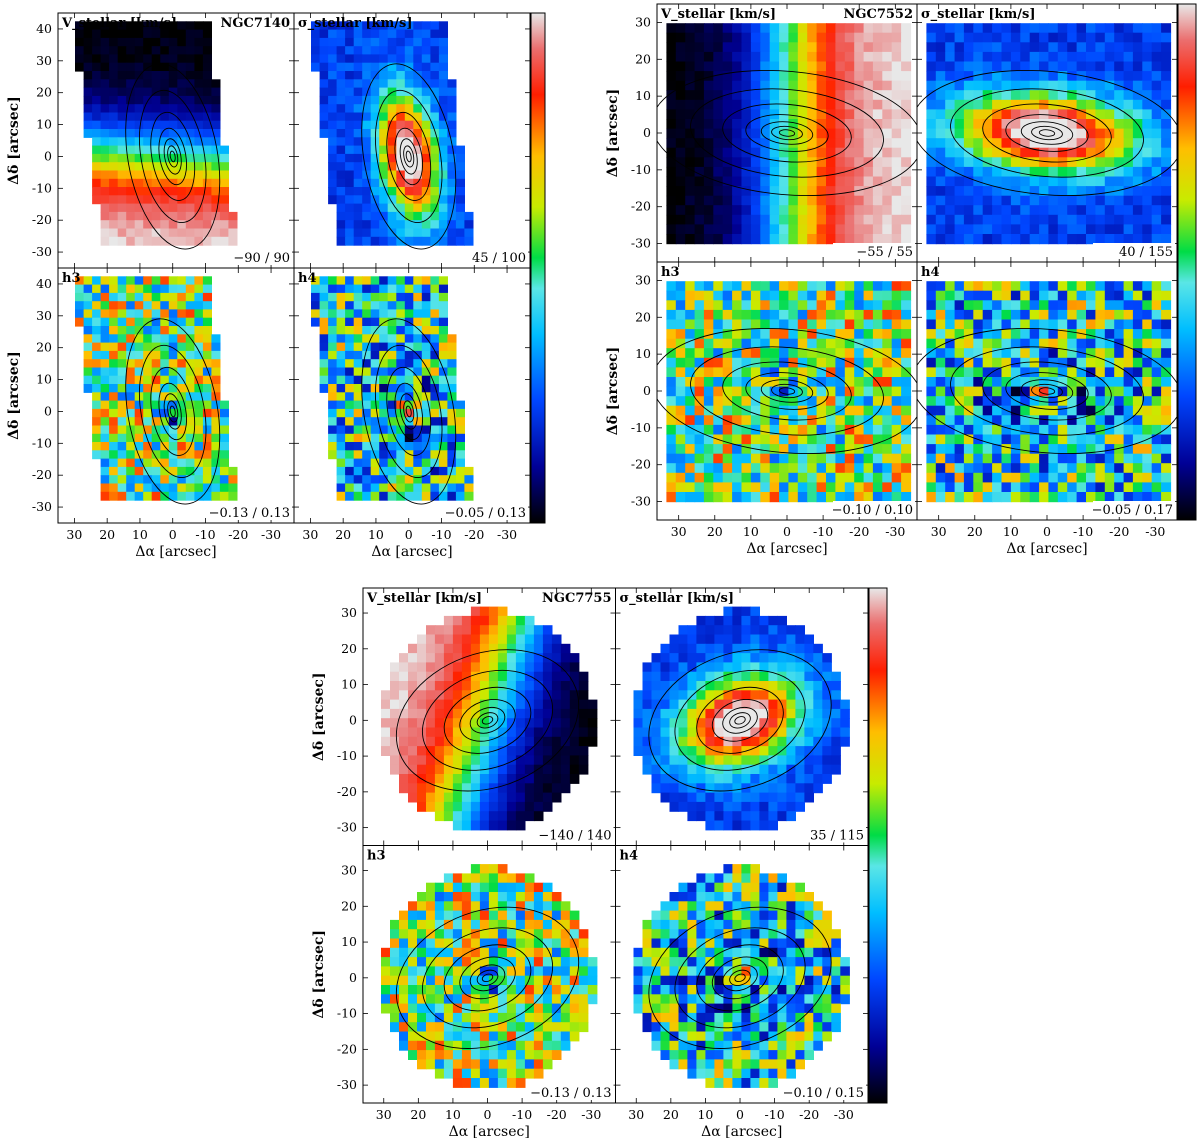 Image resolution: width=1200 pixels, height=1138 pixels. What do you see at coordinates (487, 720) in the screenshot?
I see `isophote-contours` at bounding box center [487, 720].